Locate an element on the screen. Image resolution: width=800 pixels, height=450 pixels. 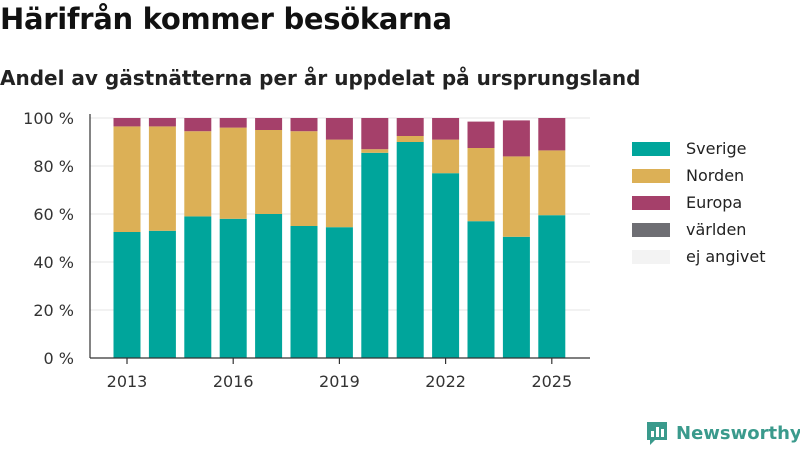
x-tick-label: 2025 is located at coordinates (551, 381).